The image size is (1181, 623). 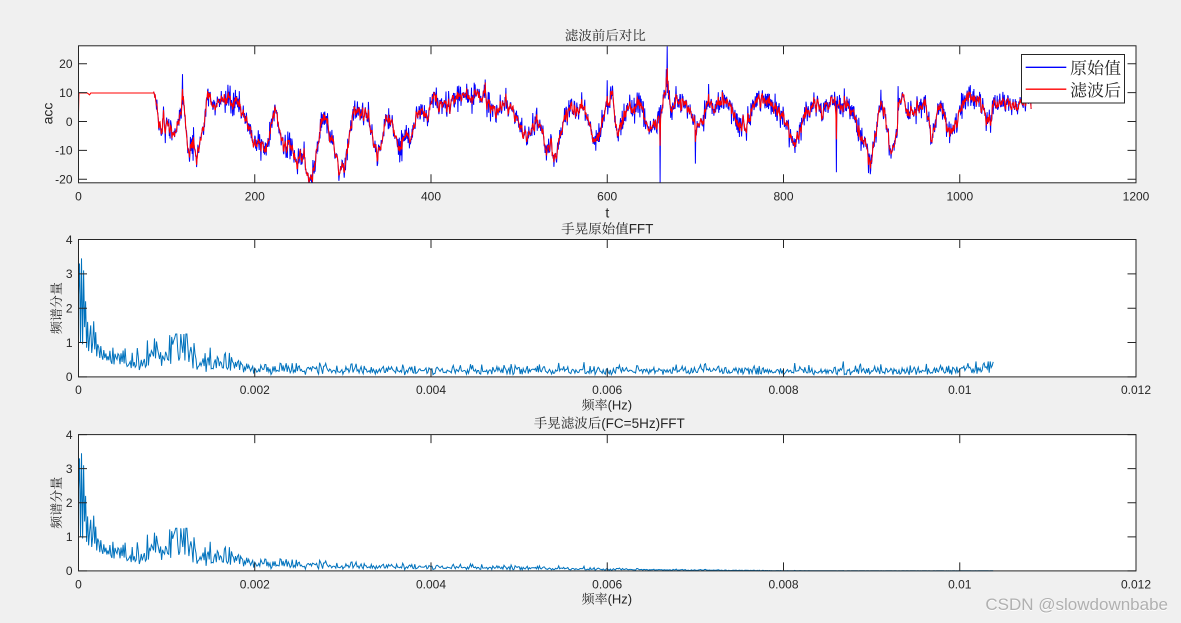 I want to click on svg-text: 400, so click(x=431, y=197).